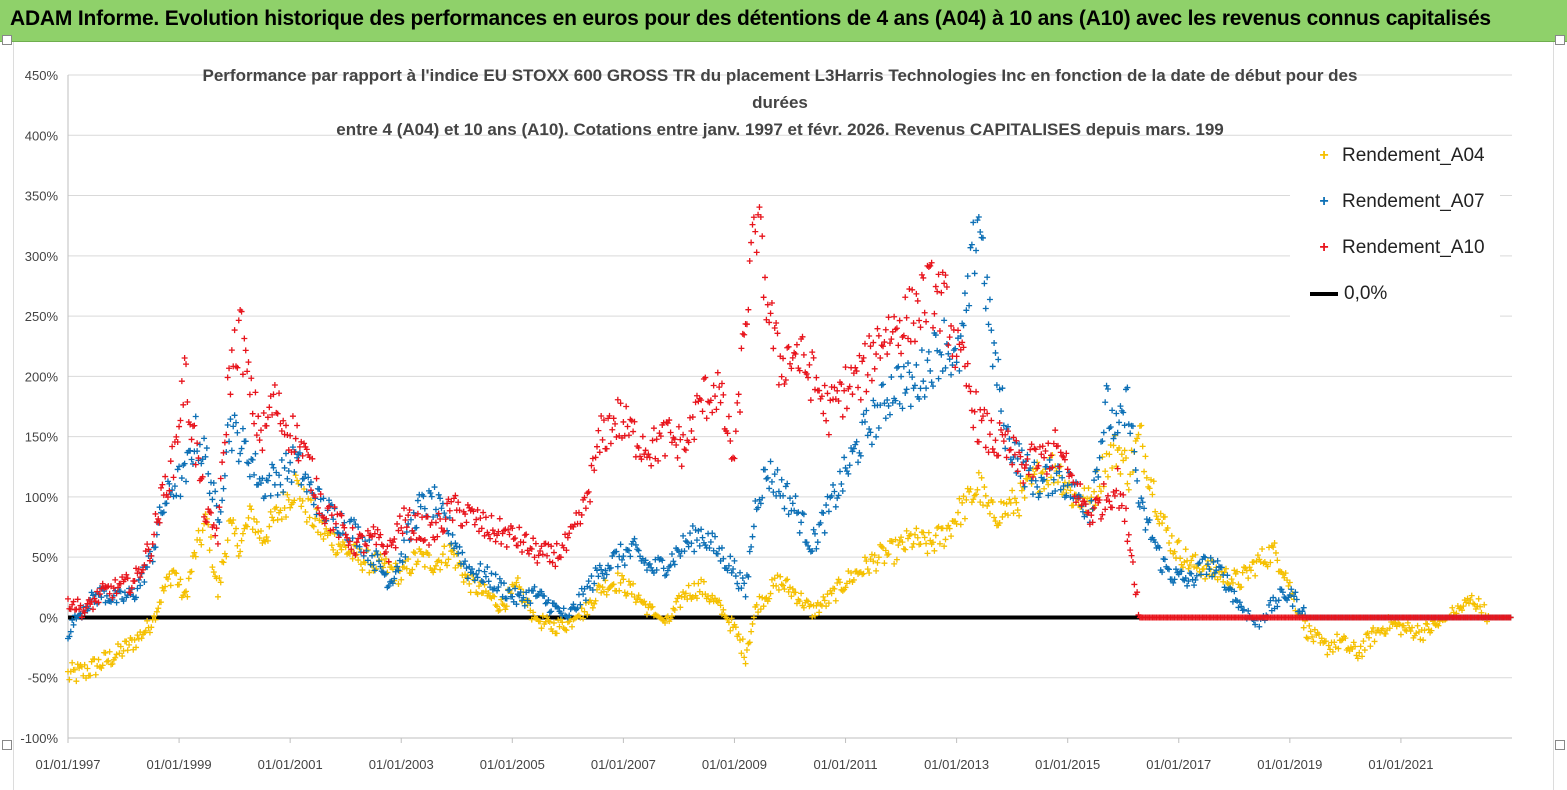  I want to click on legend-label-a10: Rendement_A10, so click(1413, 247).